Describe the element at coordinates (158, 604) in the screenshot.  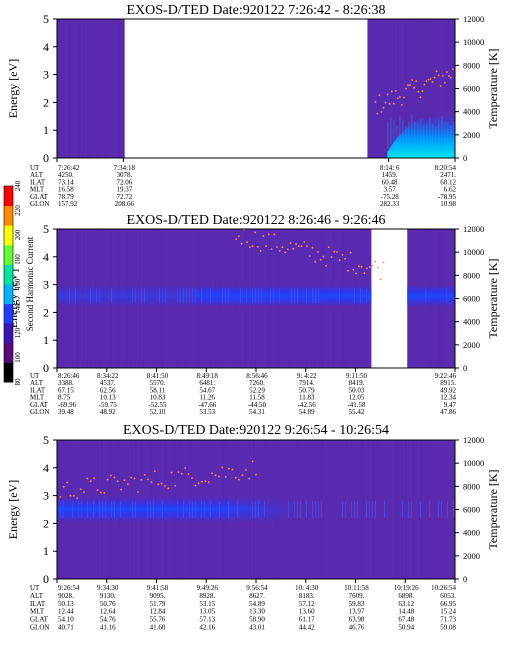
I see `row-value: 51.79` at that location.